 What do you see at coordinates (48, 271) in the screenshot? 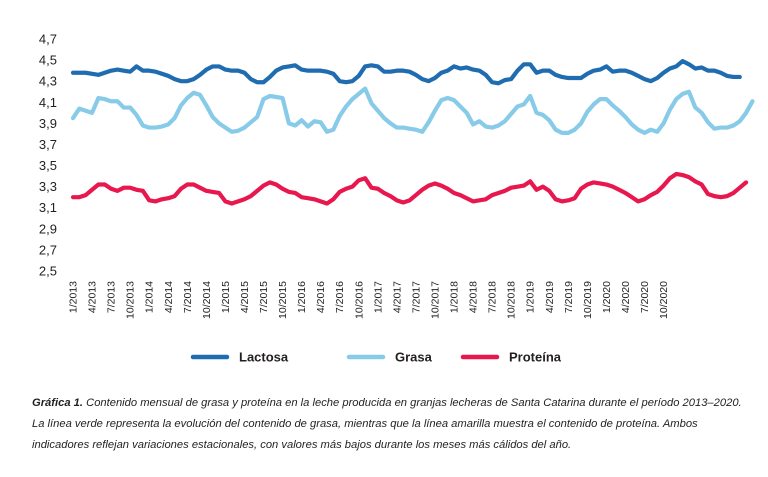
I see `y-tick-label: 2,5` at bounding box center [48, 271].